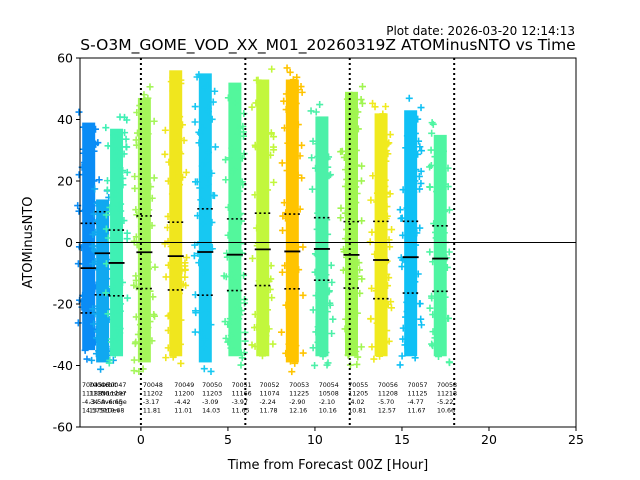 Image resolution: width=640 pixels, height=480 pixels. I want to click on orbit-stats-70057: 70057 11125-4.77 11.67, so click(417, 398).